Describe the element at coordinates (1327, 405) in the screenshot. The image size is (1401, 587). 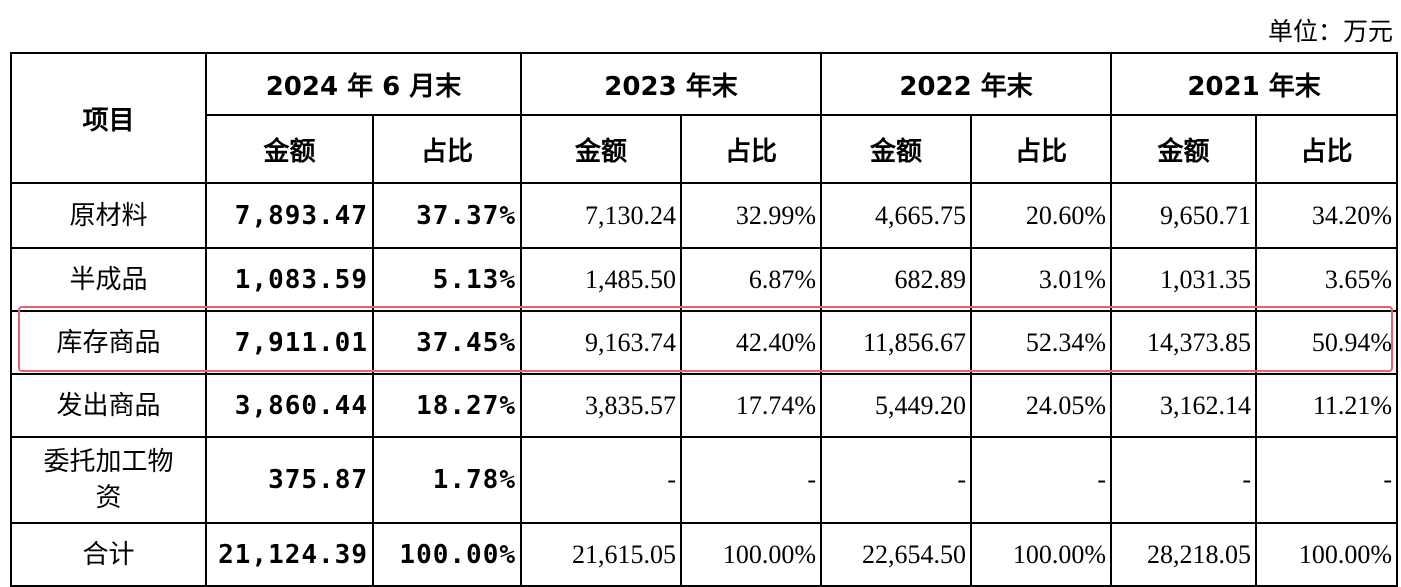
I see `cell: 11.21%` at that location.